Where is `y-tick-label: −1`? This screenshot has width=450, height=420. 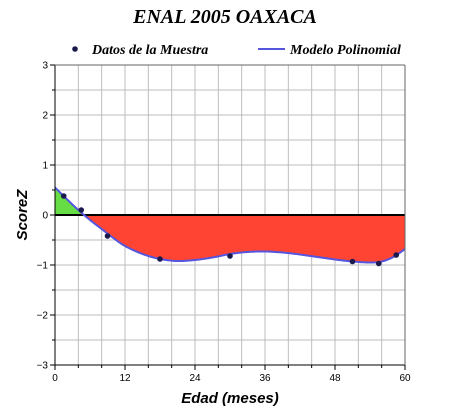 y-tick-label: −1 is located at coordinates (43, 266).